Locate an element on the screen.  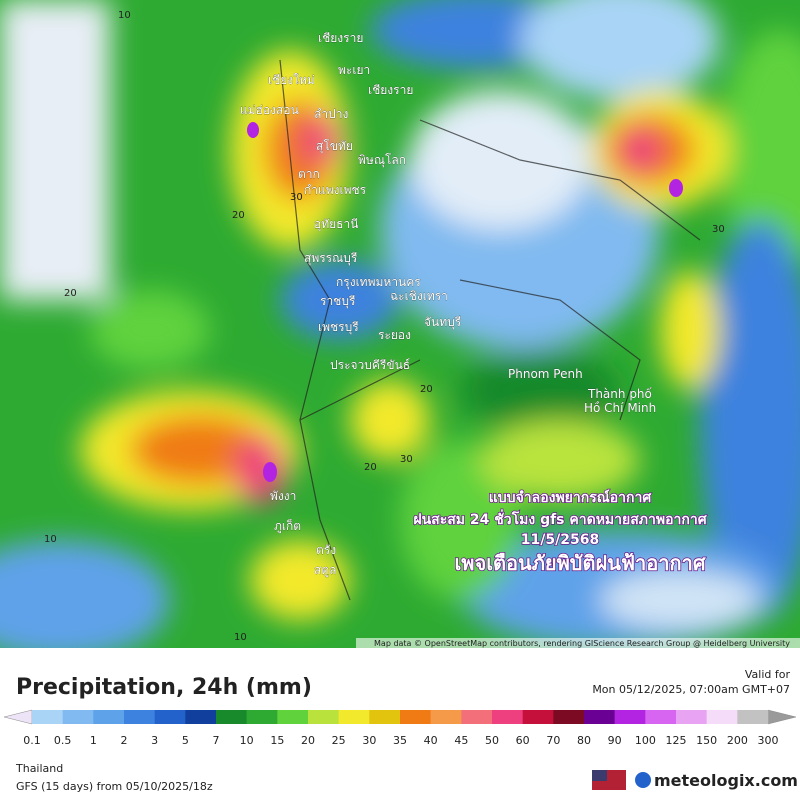
valid-time: Mon 05/12/2025, 07:00am GMT+07 is located at coordinates (691, 689).